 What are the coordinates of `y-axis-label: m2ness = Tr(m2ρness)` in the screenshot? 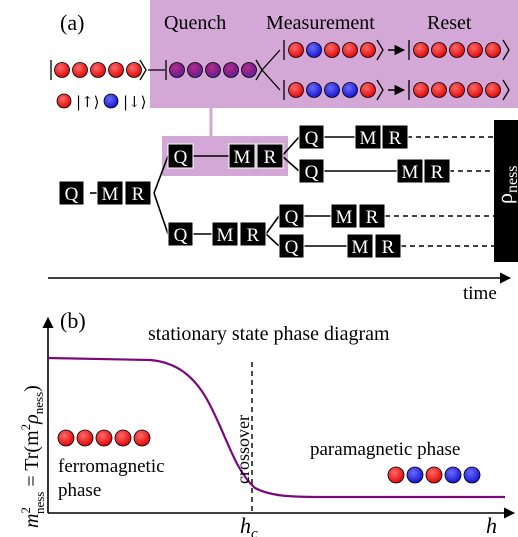 It's located at (32, 456).